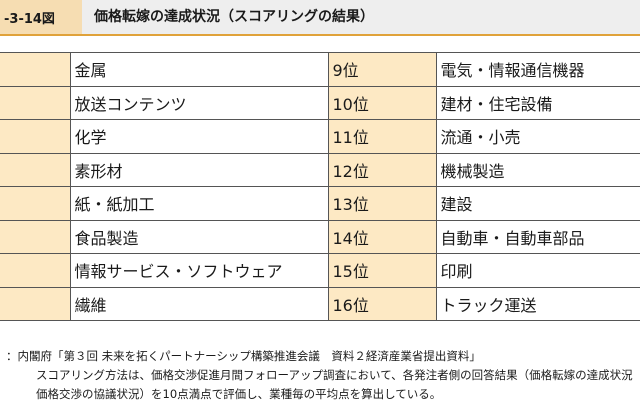 The height and width of the screenshot is (417, 640). Describe the element at coordinates (537, 203) in the screenshot. I see `right-industry-cell: 建設` at that location.